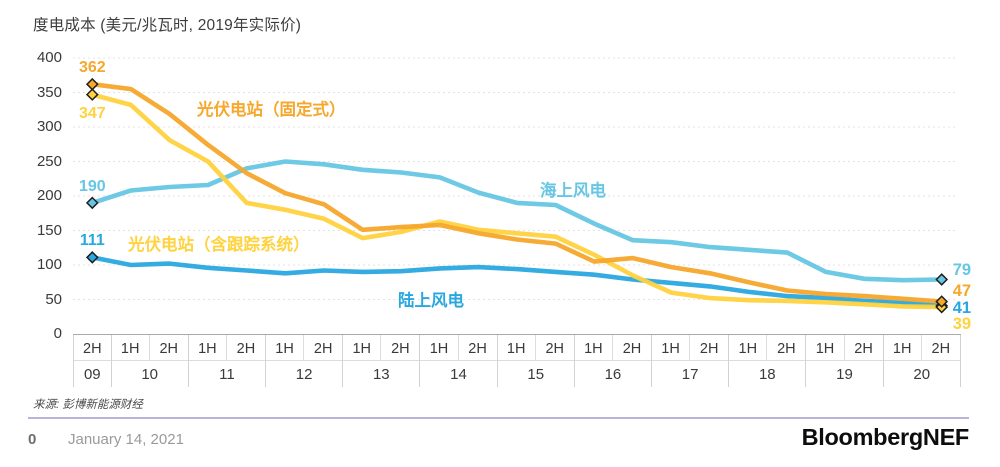 The image size is (1000, 467). I want to click on bloombergnef-logo: BloombergNEF, so click(885, 437).